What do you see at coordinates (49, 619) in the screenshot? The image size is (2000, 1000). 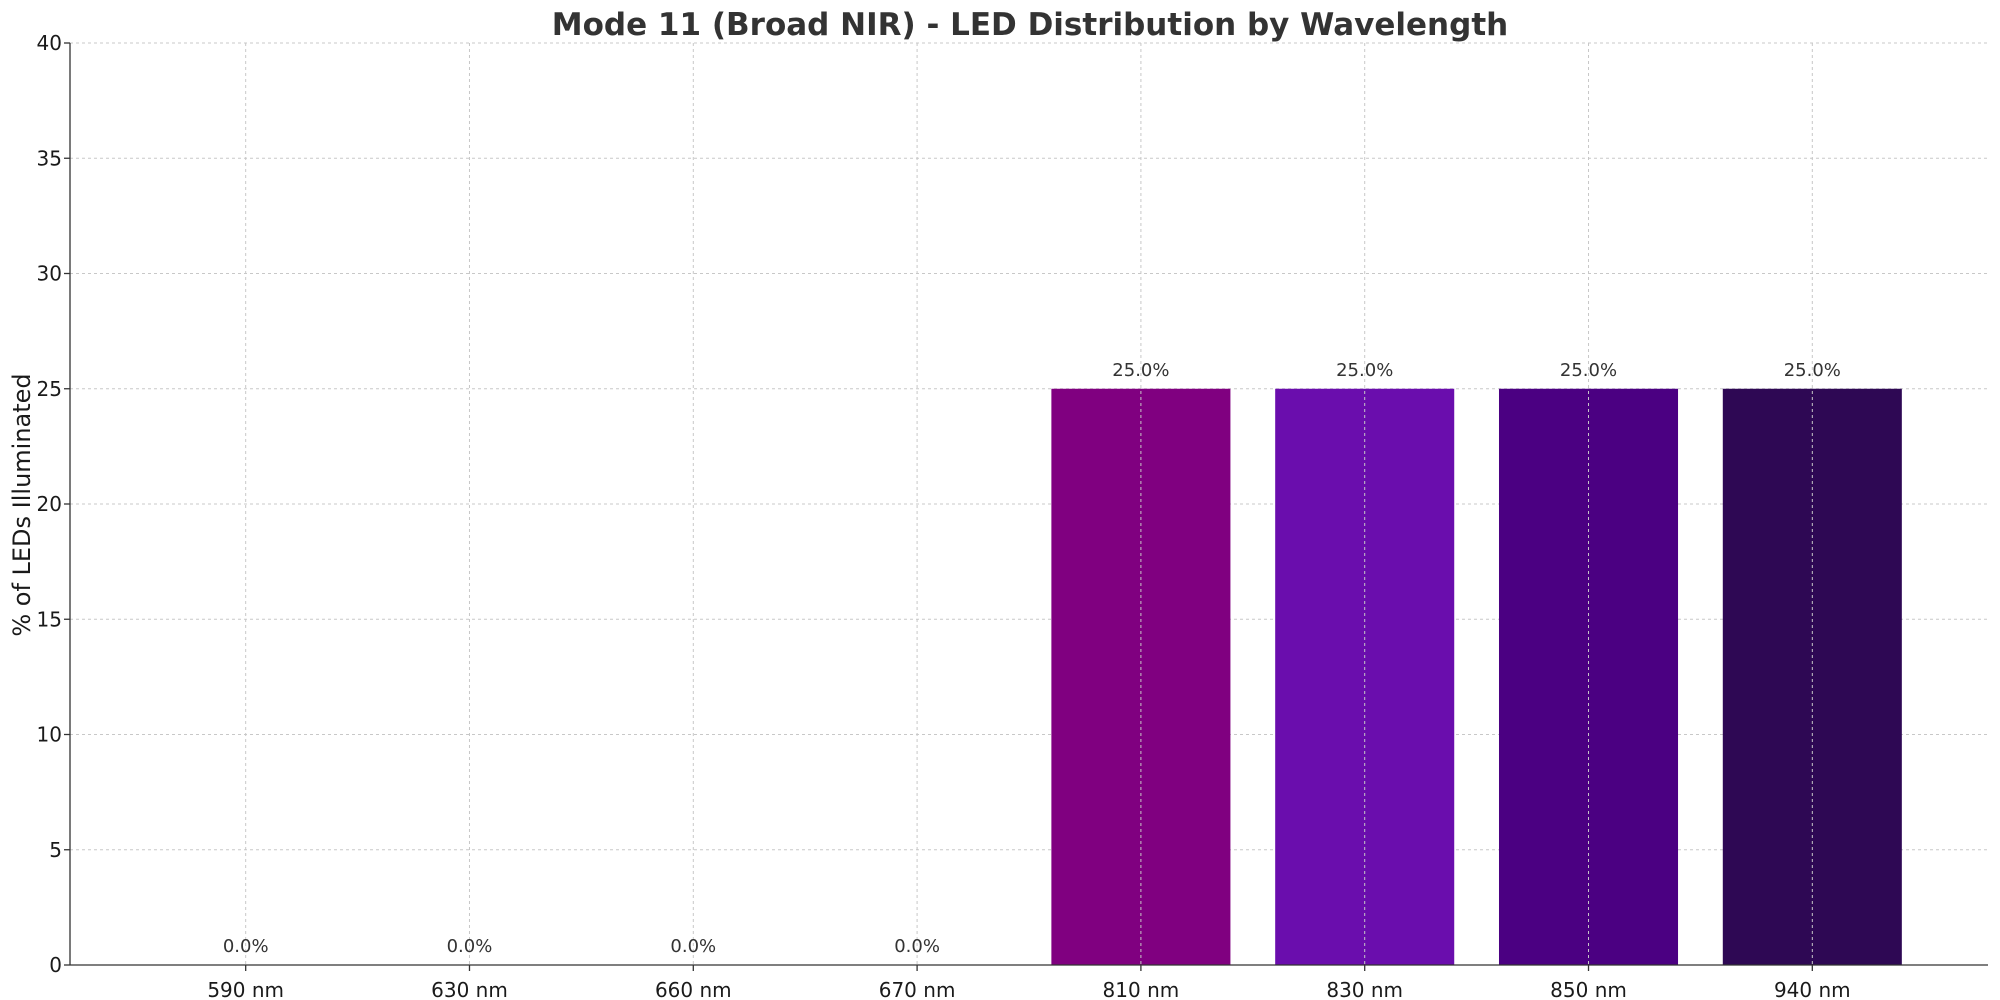 I see `y-tick-label: 15` at bounding box center [49, 619].